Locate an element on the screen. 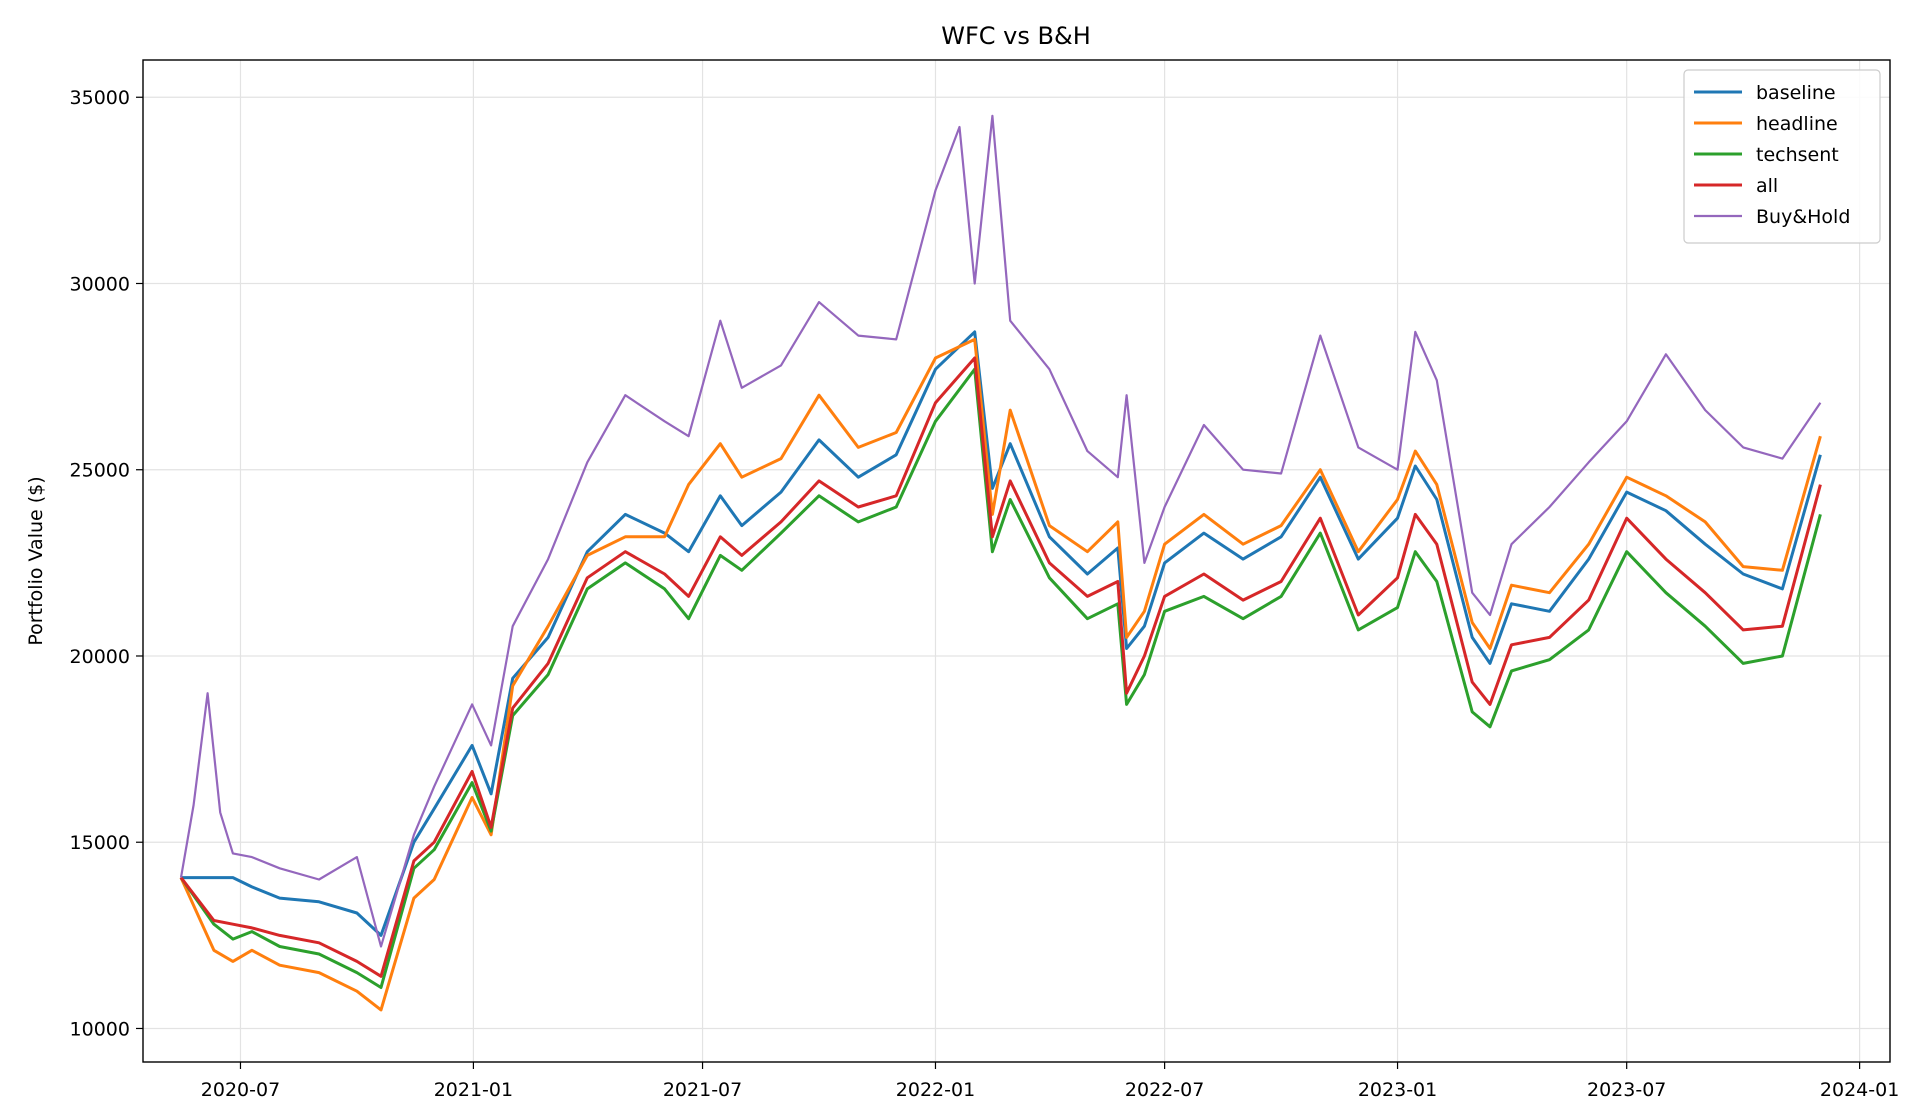  y-tick-label: 30000 is located at coordinates (100, 284).